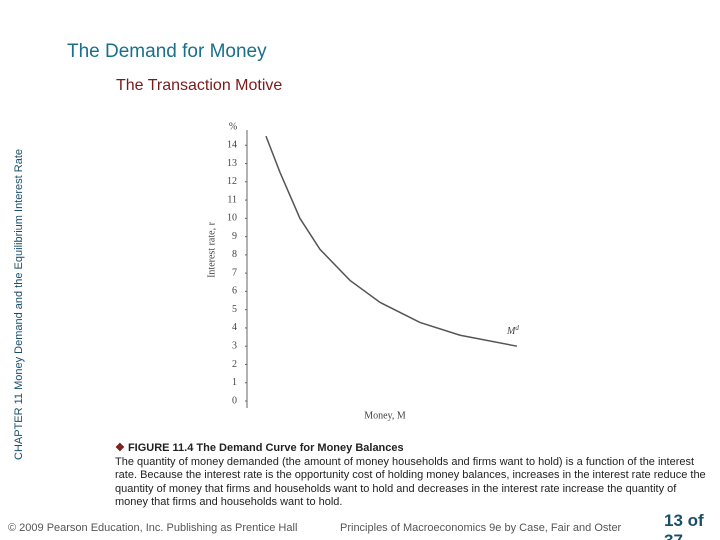  Describe the element at coordinates (517, 328) in the screenshot. I see `curve-label-sup: d` at that location.